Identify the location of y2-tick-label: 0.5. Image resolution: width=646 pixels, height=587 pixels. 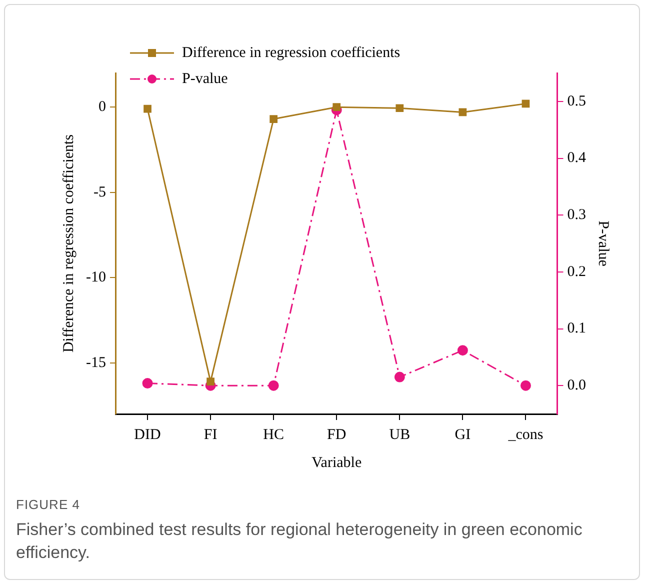
(576, 101).